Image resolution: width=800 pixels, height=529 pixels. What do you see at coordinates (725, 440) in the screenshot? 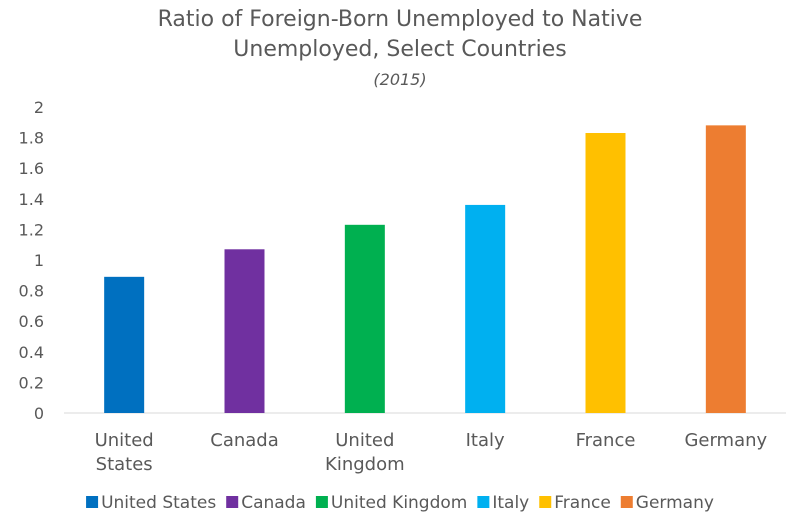
I see `x-tick-label: Germany` at bounding box center [725, 440].